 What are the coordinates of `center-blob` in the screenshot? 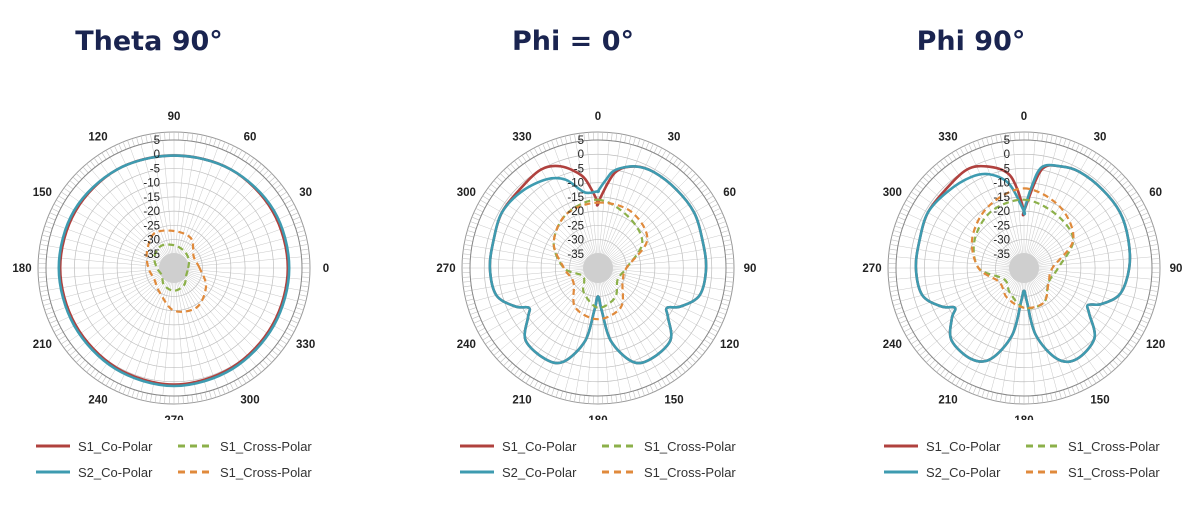 It's located at (598, 268).